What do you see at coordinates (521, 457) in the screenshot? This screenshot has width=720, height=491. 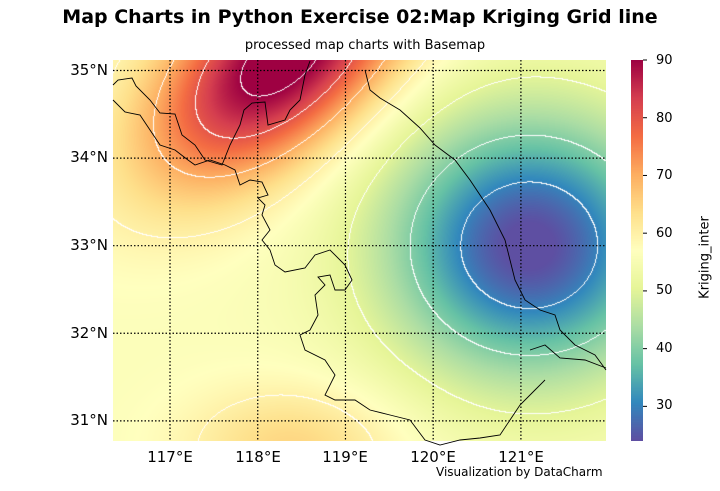 I see `lon-tick-label: 121°E` at bounding box center [521, 457].